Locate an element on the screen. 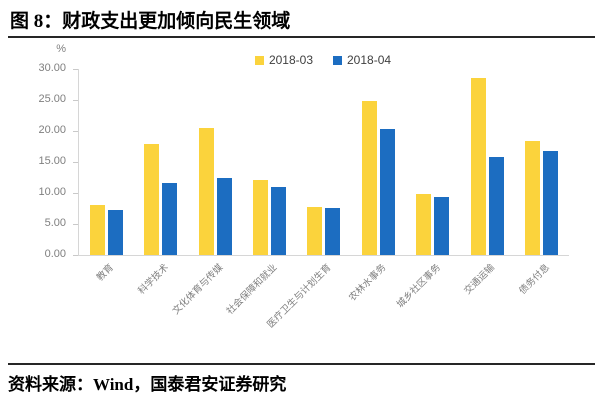 The height and width of the screenshot is (400, 600). bar-group: 城乡社区事务 is located at coordinates (427, 189).